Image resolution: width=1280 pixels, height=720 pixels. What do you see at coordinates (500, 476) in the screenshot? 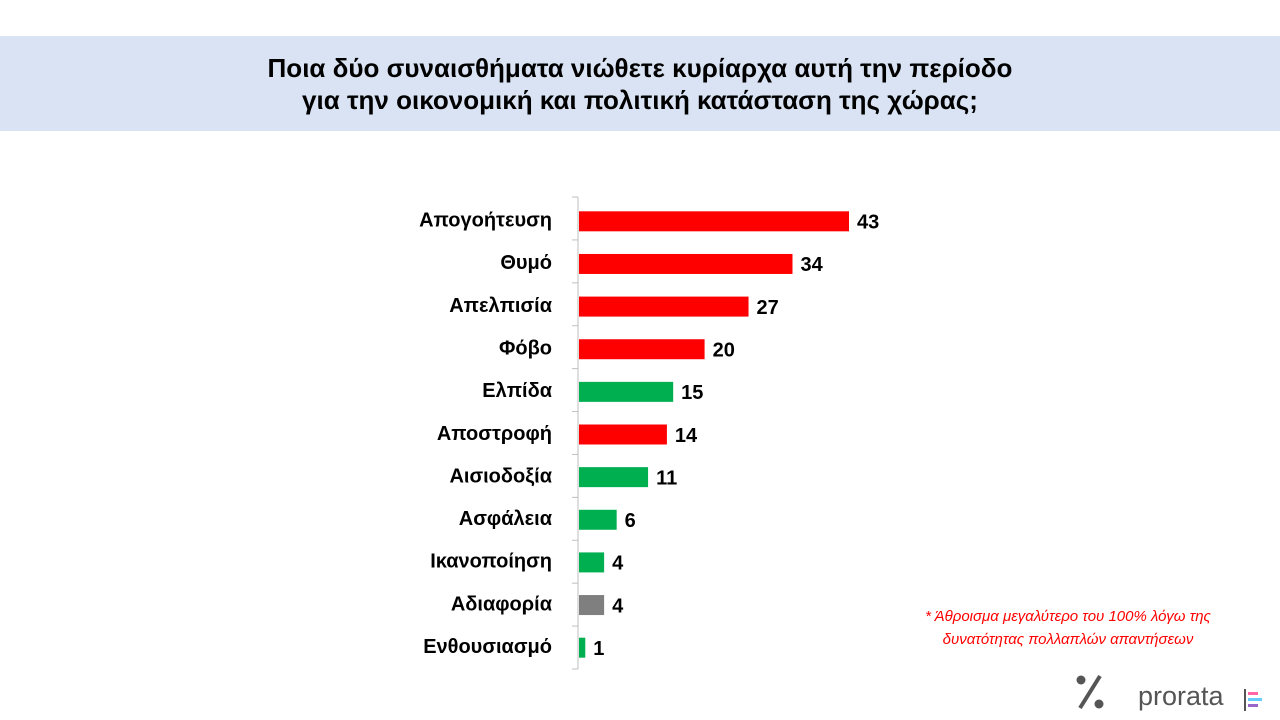
I see `category-label: Αισιοδοξία` at bounding box center [500, 476].